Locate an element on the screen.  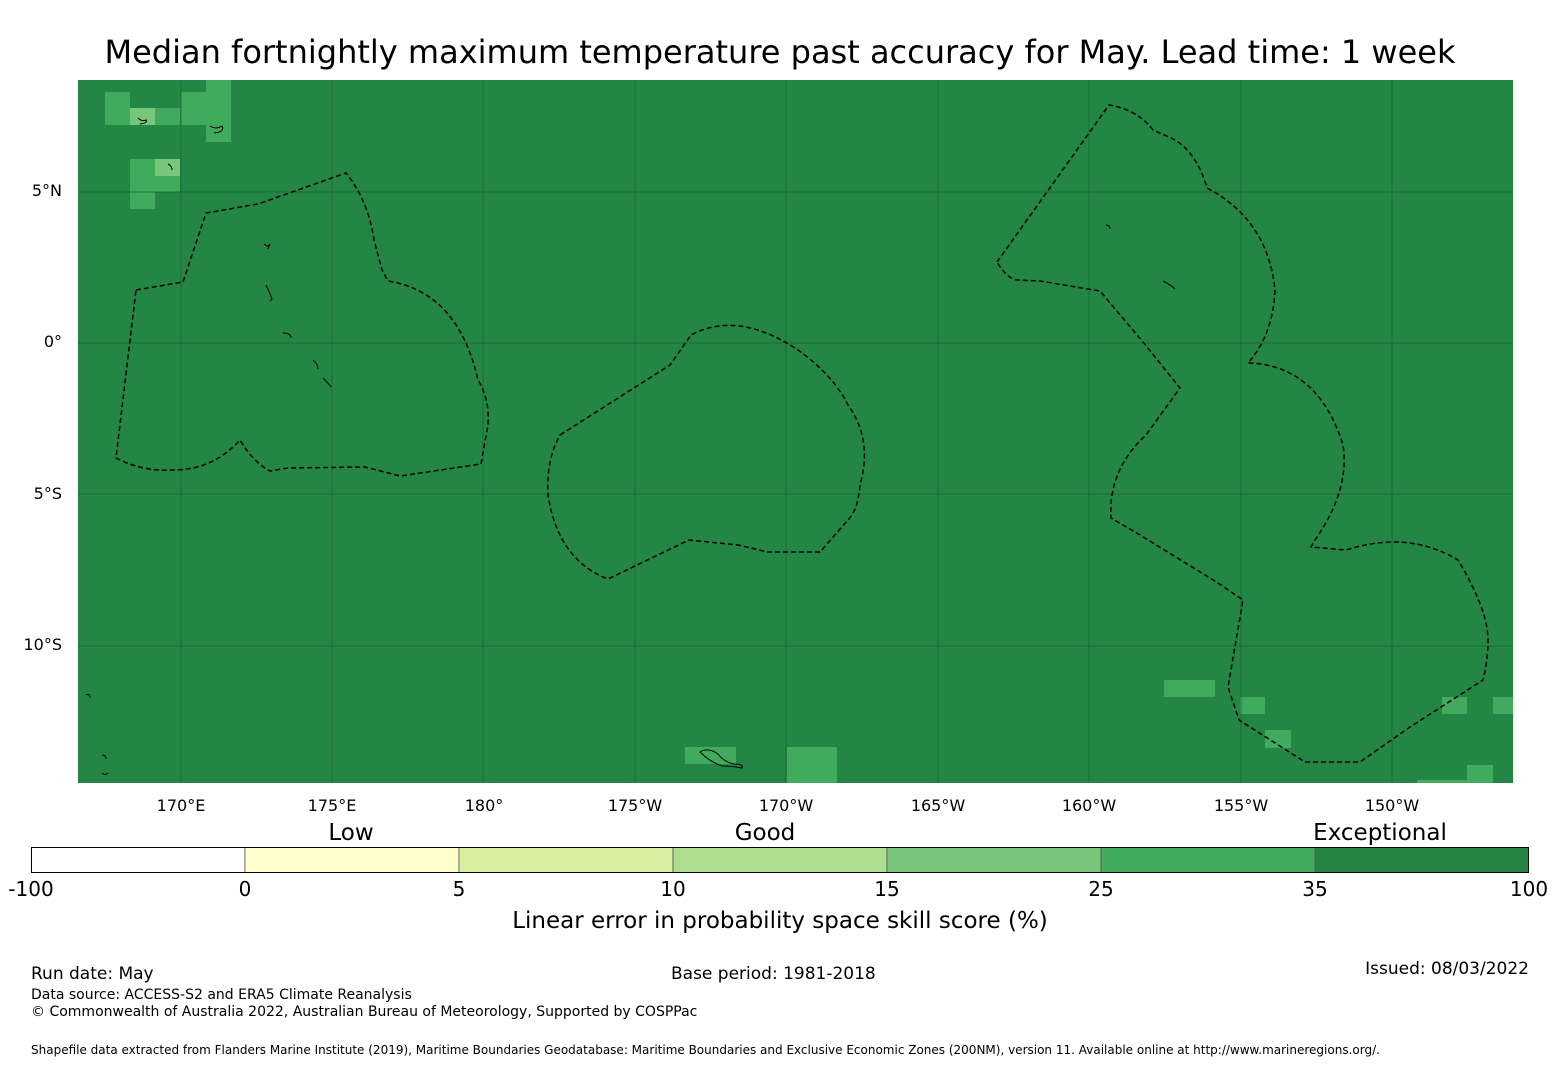
colorbar-tick: 15 is located at coordinates (887, 889).